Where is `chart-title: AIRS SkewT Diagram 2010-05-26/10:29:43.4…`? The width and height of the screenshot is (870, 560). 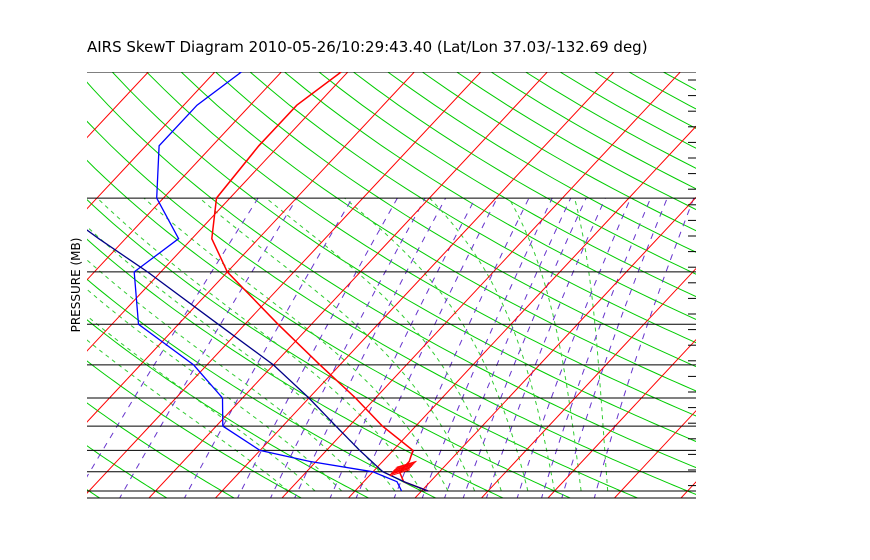
chart-title: AIRS SkewT Diagram 2010-05-26/10:29:43.4… is located at coordinates (367, 47).